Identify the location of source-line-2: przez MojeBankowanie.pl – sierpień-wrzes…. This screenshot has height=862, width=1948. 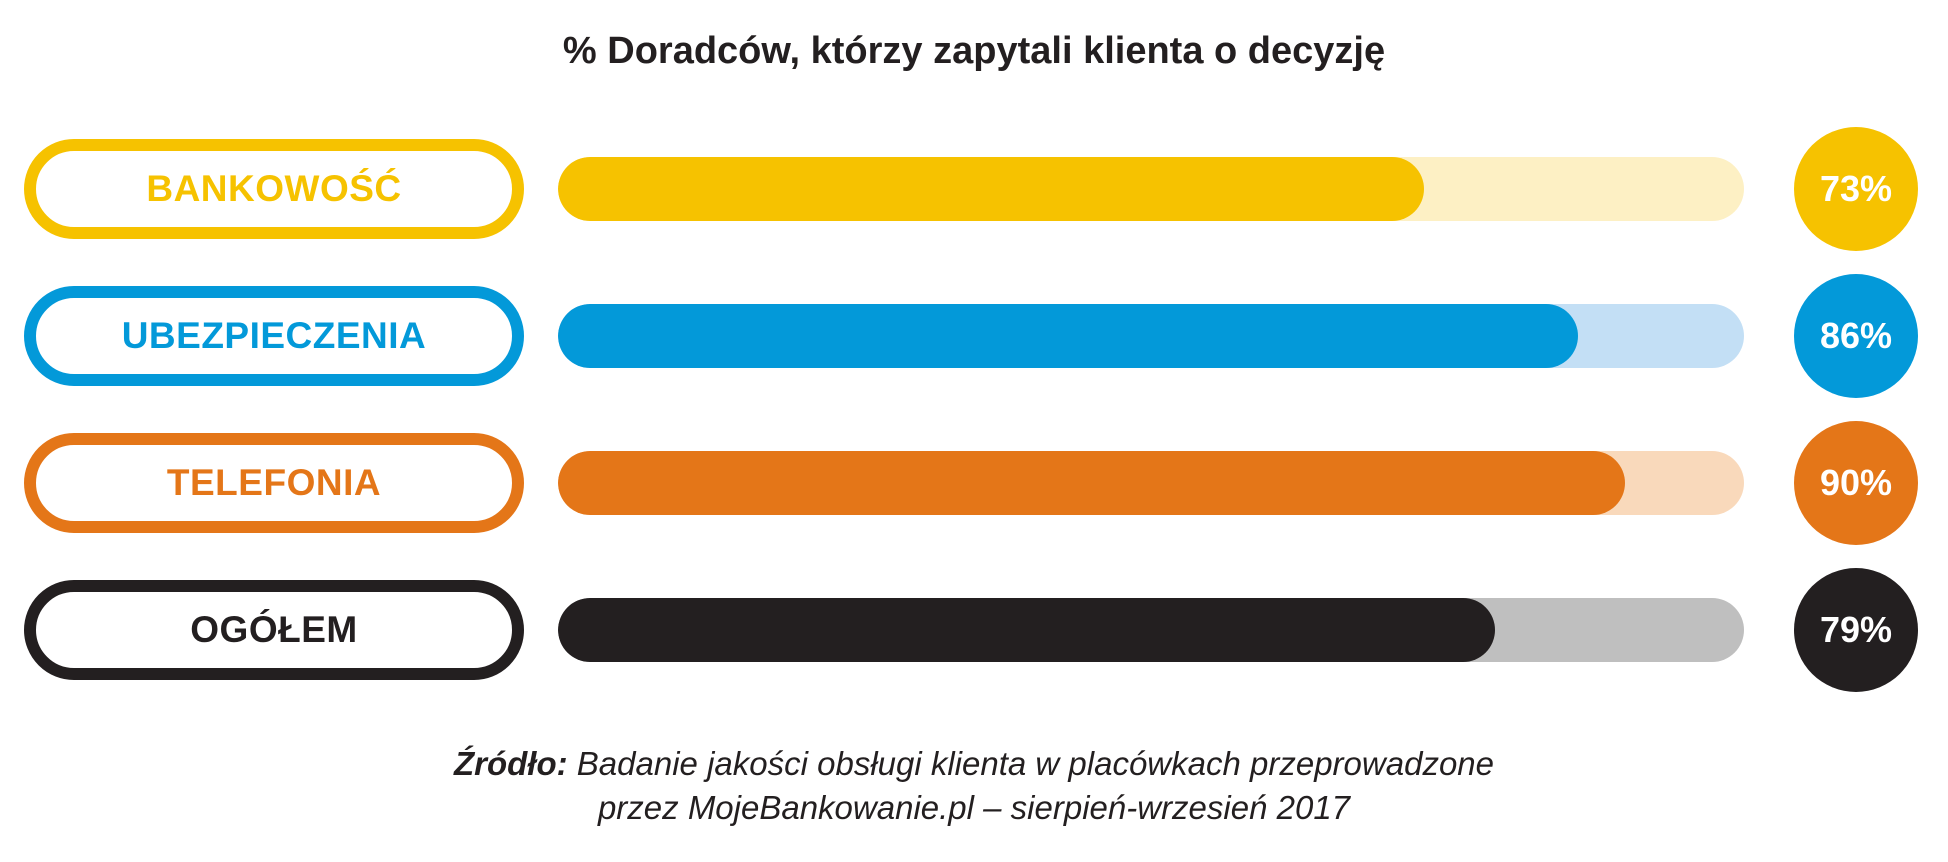
(974, 807).